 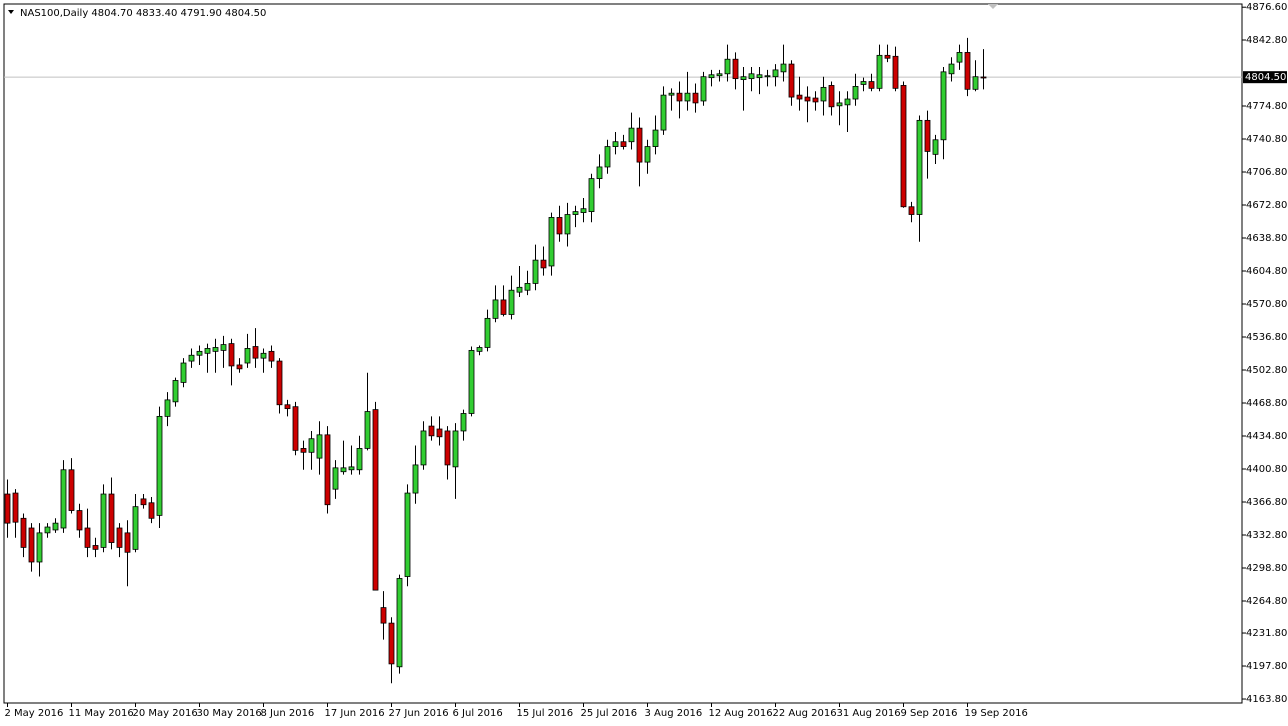 I want to click on x-tick-label: 20 May 2016, so click(x=165, y=713).